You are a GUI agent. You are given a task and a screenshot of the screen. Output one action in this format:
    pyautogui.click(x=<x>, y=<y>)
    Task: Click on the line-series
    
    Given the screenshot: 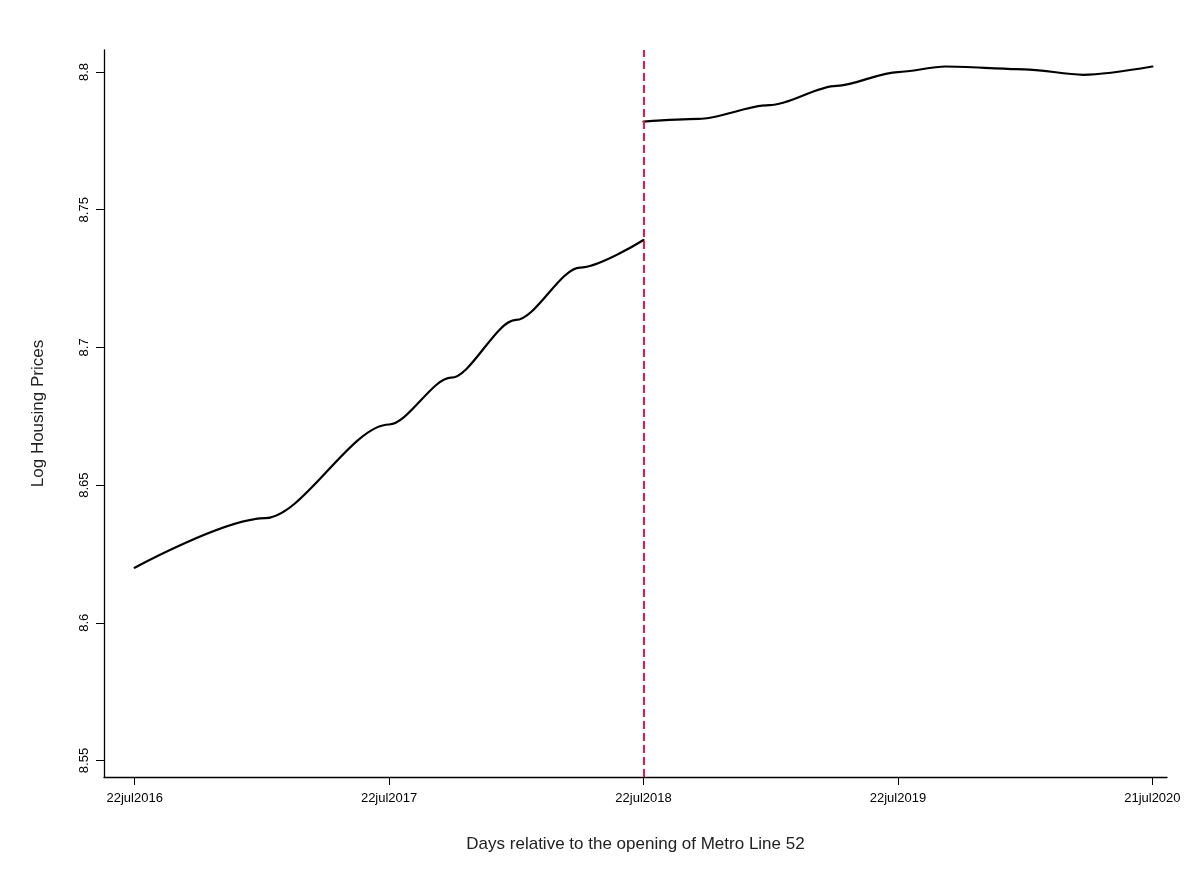 What is the action you would take?
    pyautogui.click(x=898, y=94)
    